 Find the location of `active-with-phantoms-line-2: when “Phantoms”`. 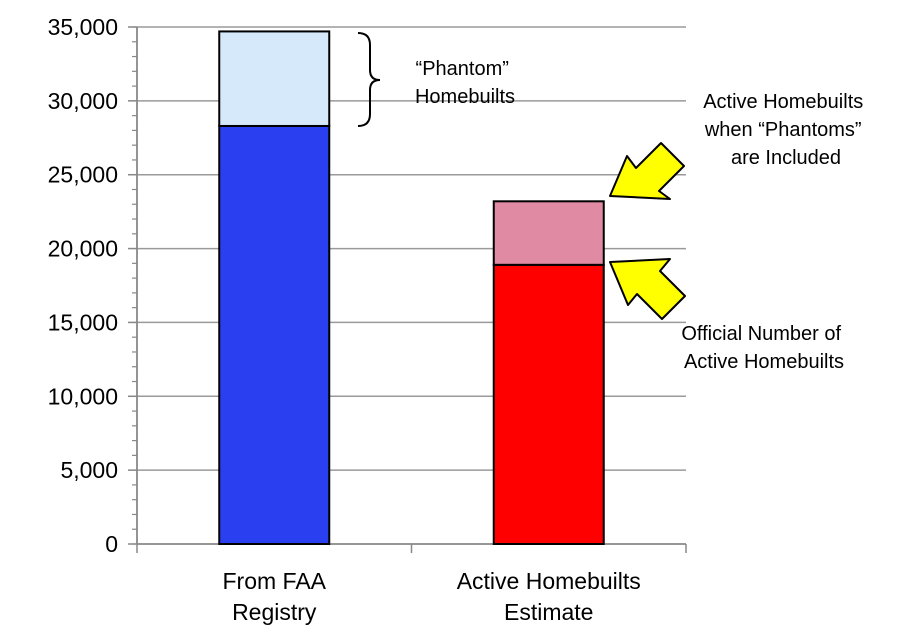

active-with-phantoms-line-2: when “Phantoms” is located at coordinates (783, 130).